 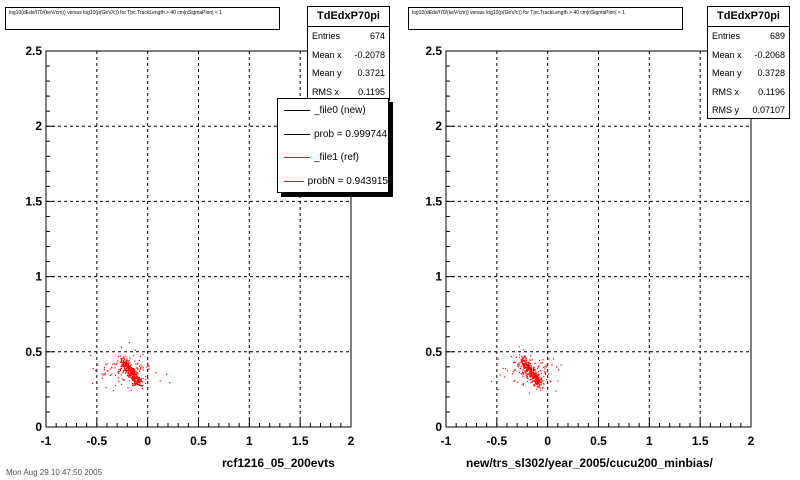 I want to click on right-x-tick-label: 1, so click(x=649, y=441).